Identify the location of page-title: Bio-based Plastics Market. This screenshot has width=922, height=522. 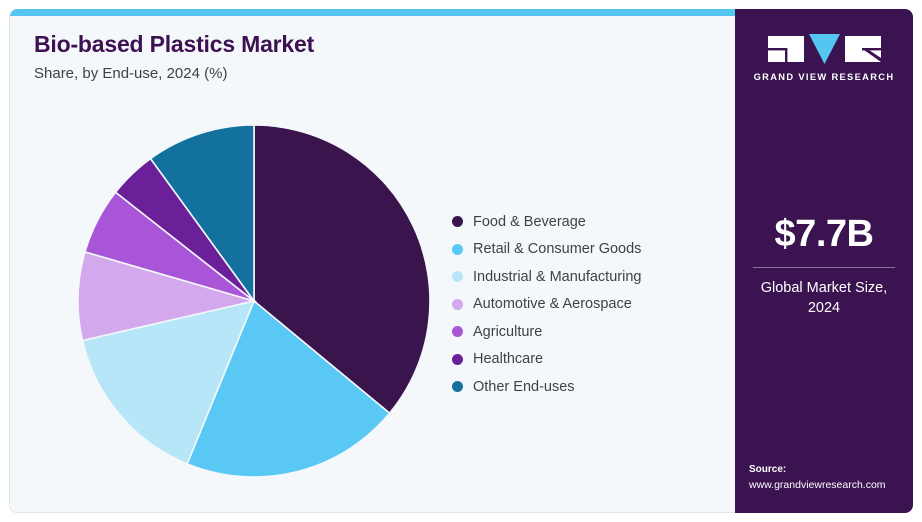
(174, 44).